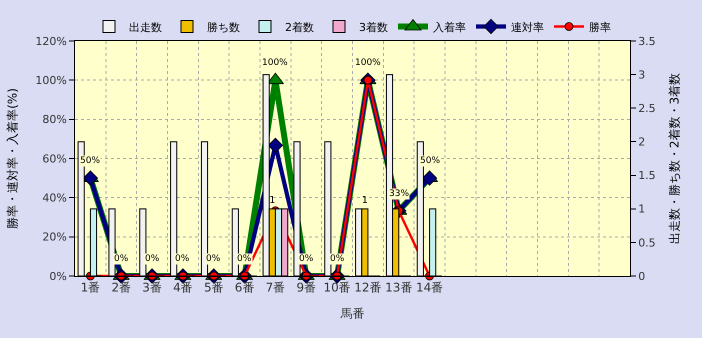 The height and width of the screenshot is (338, 702). I want to click on legend-label: 3着数, so click(373, 27).